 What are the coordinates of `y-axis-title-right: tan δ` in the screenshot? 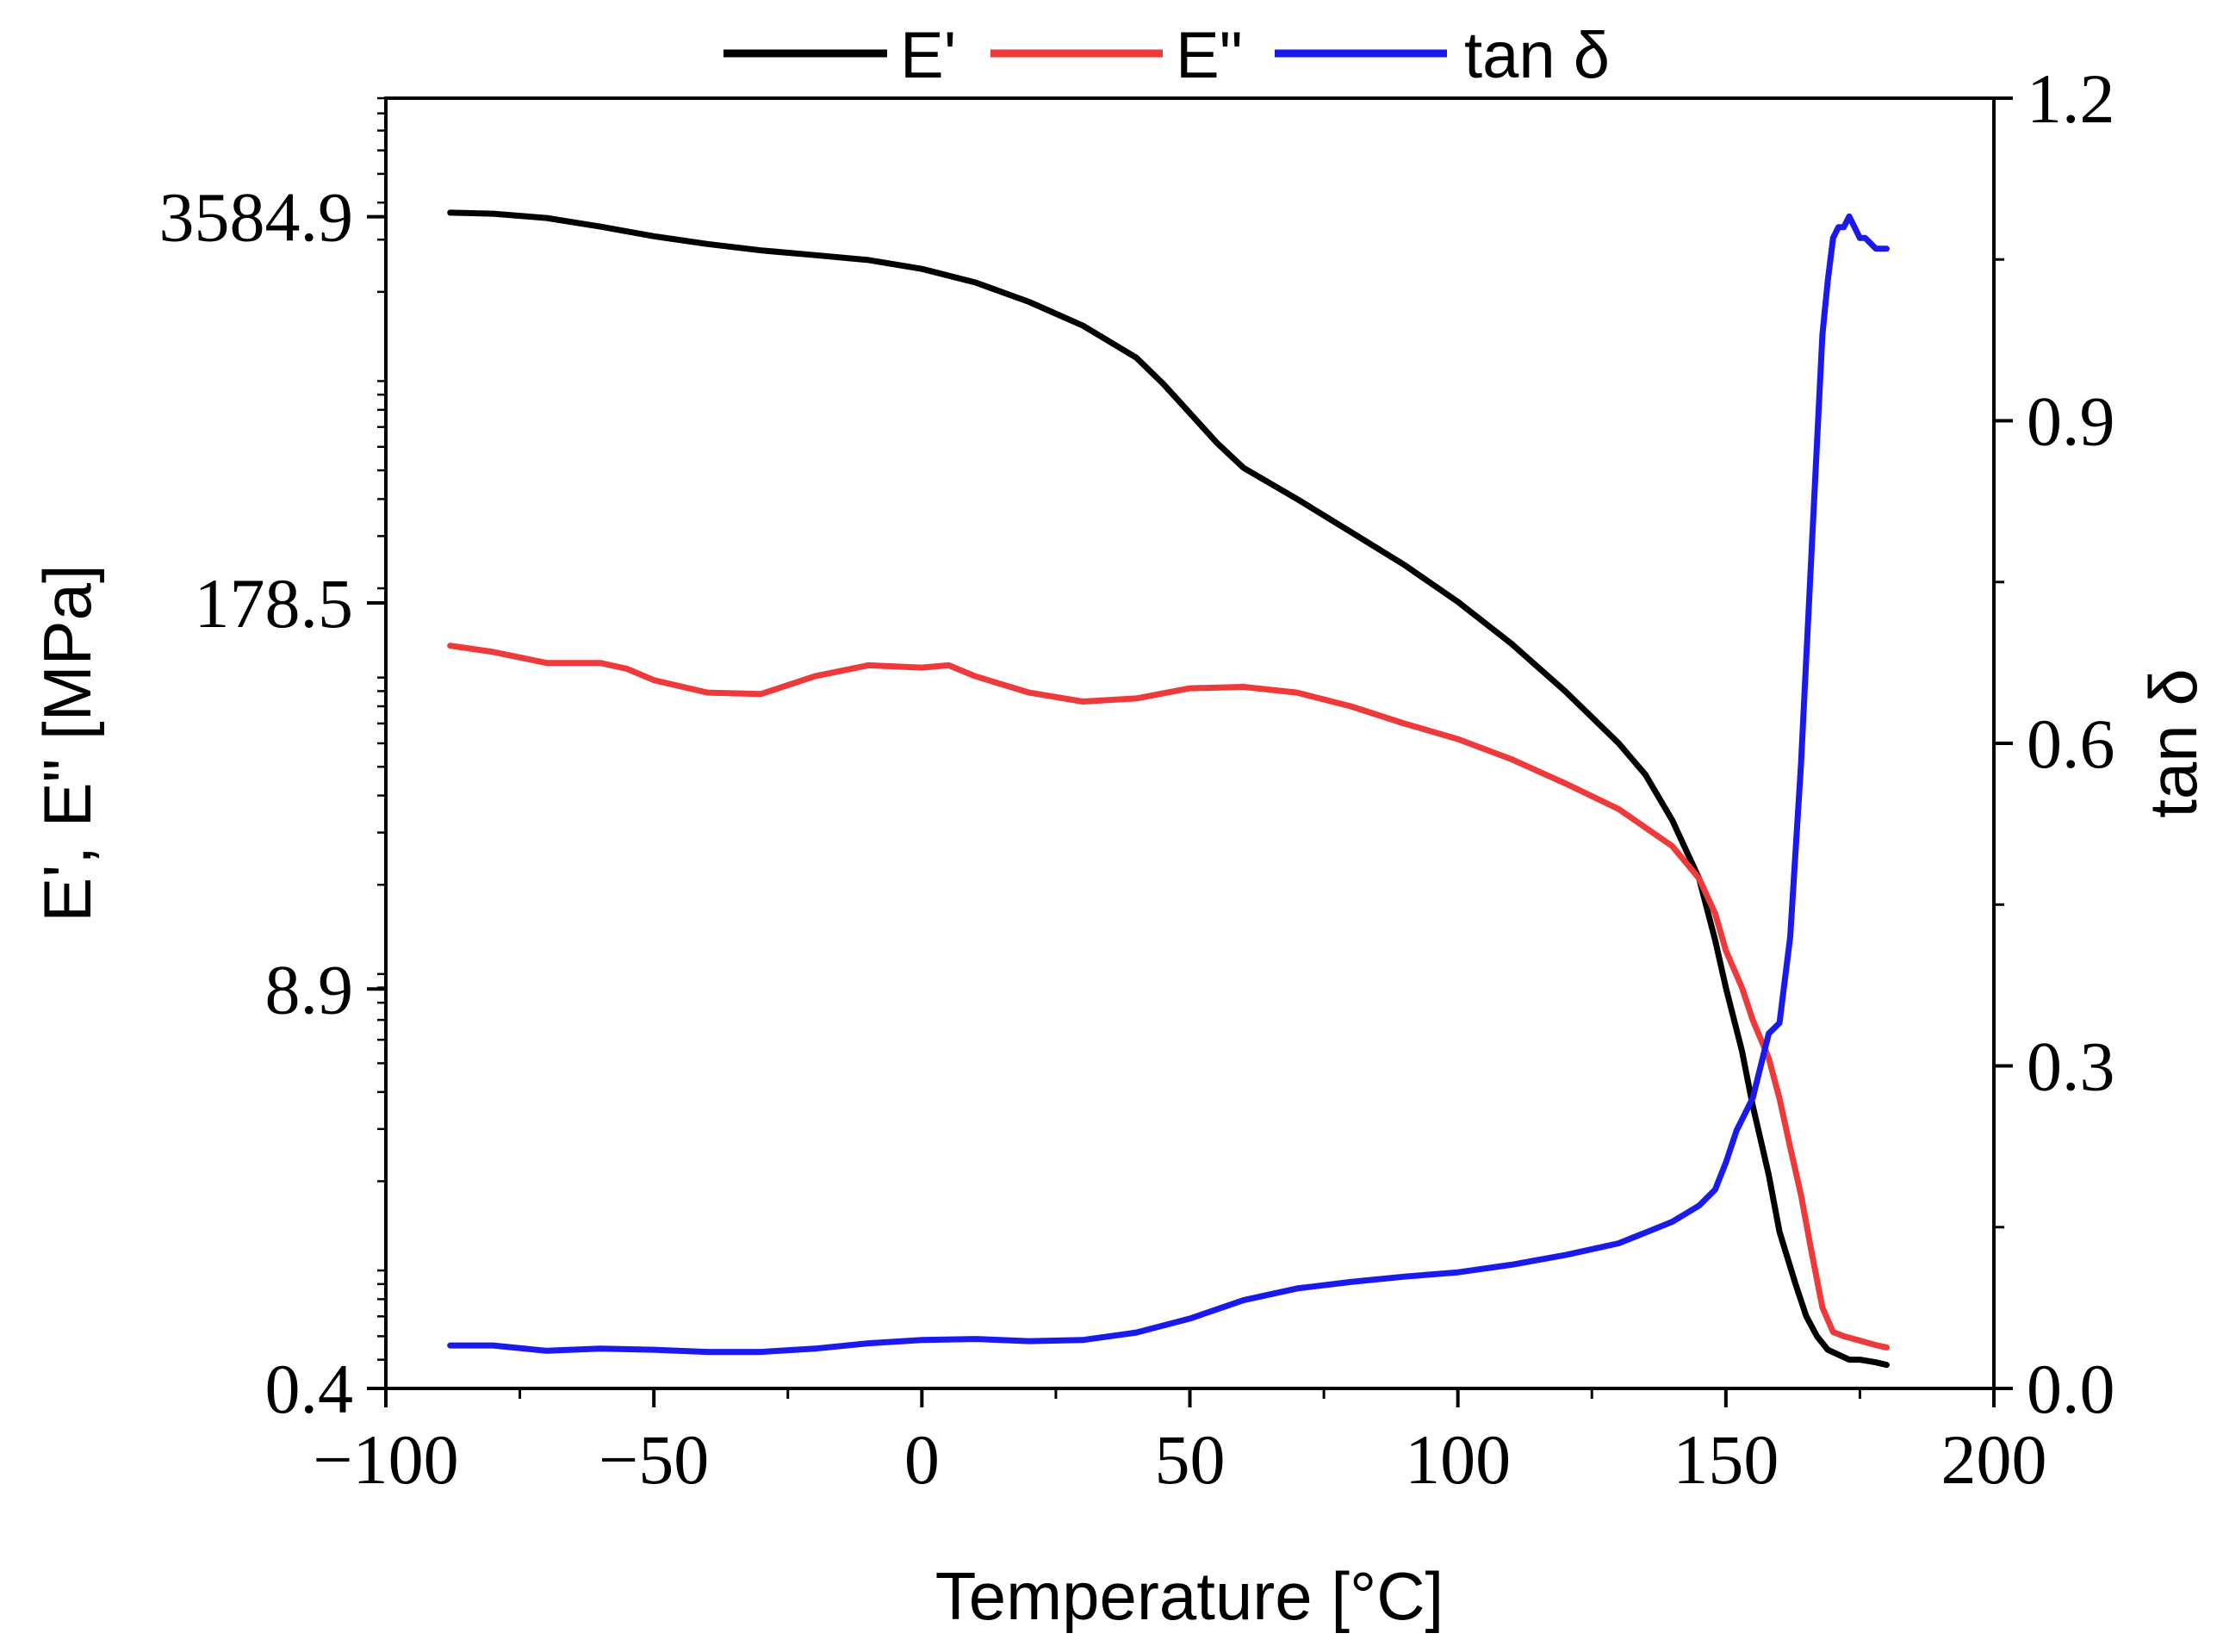 It's located at (2173, 743).